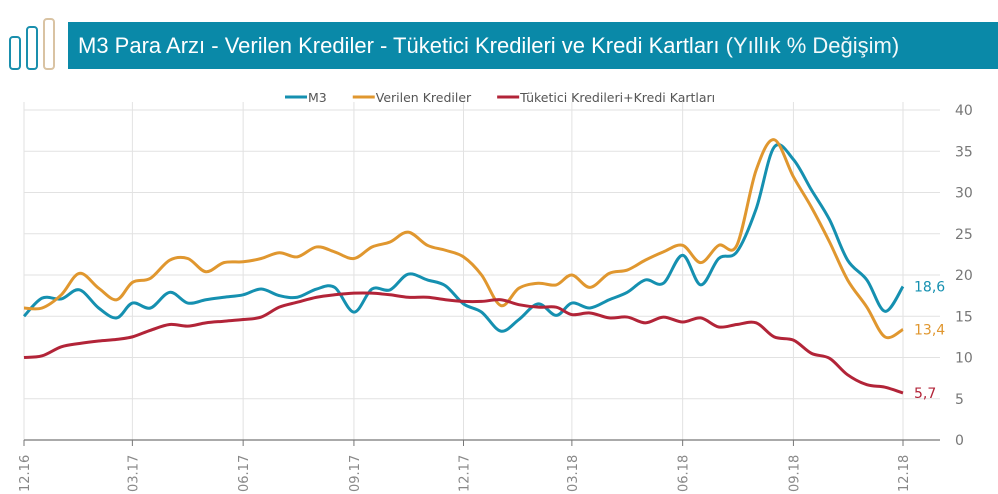 The image size is (998, 494). What do you see at coordinates (424, 97) in the screenshot?
I see `legend-label: Verilen Krediler` at bounding box center [424, 97].